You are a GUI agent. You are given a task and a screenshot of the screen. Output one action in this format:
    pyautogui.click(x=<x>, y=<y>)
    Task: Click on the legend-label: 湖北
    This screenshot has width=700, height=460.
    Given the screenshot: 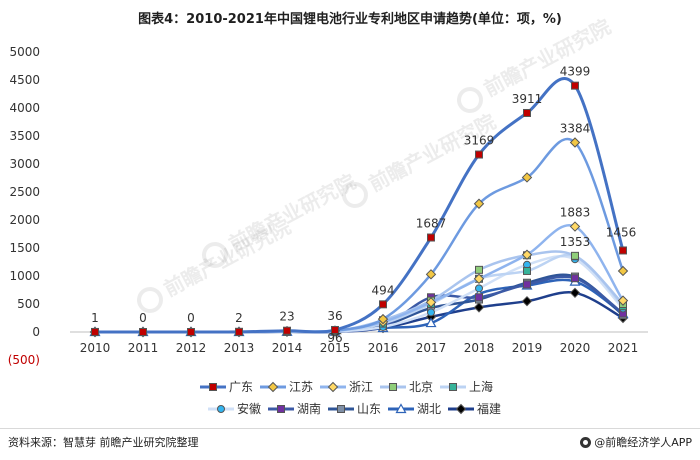 What is the action you would take?
    pyautogui.click(x=429, y=408)
    